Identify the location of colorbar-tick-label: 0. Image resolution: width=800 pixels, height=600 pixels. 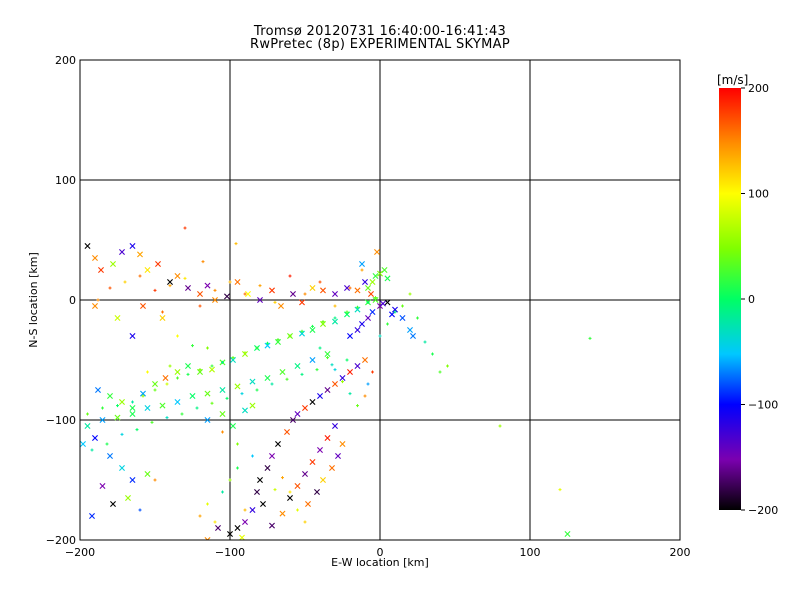
(751, 299).